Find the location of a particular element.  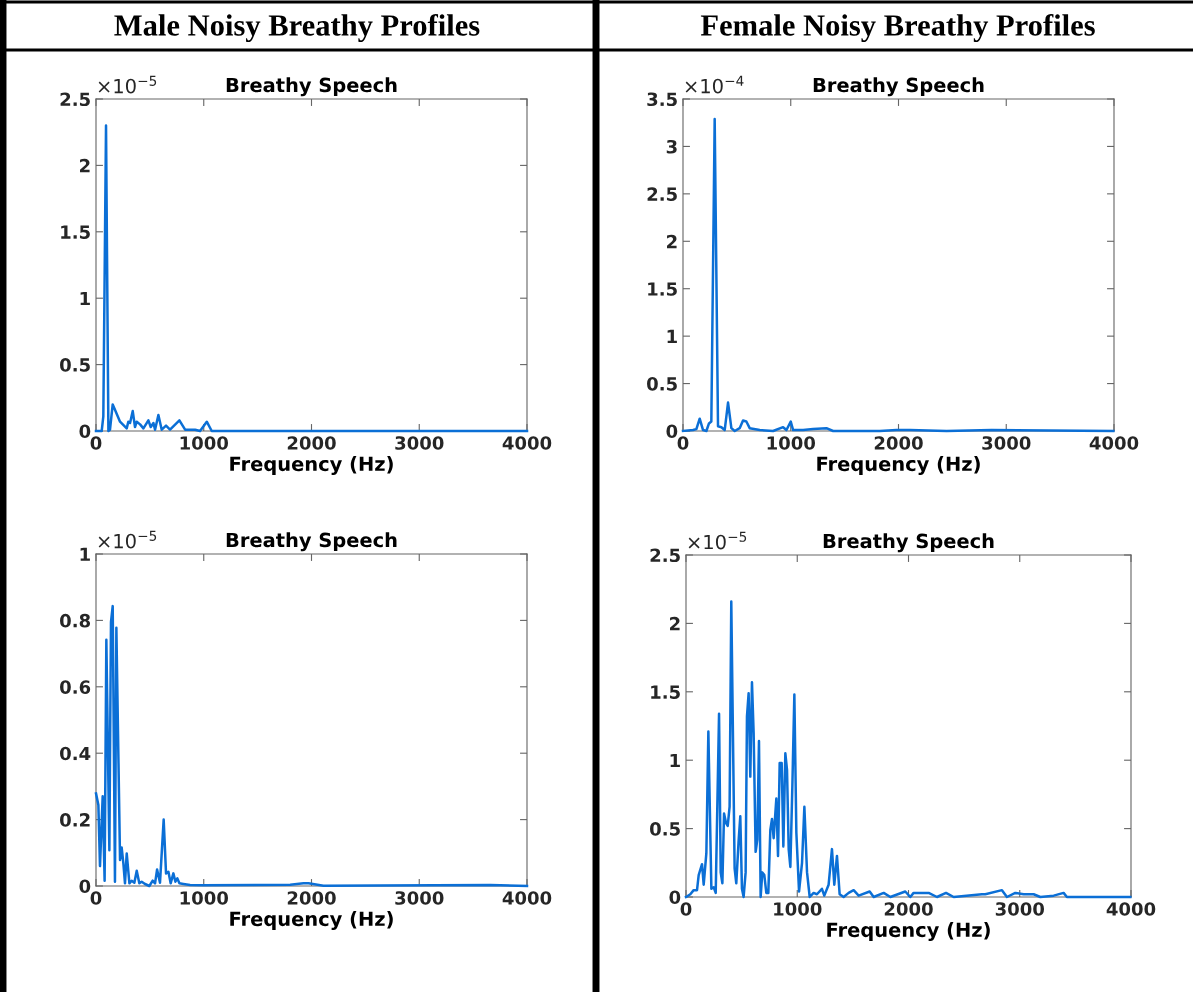

y-tick-label: 3 is located at coordinates (671, 146).